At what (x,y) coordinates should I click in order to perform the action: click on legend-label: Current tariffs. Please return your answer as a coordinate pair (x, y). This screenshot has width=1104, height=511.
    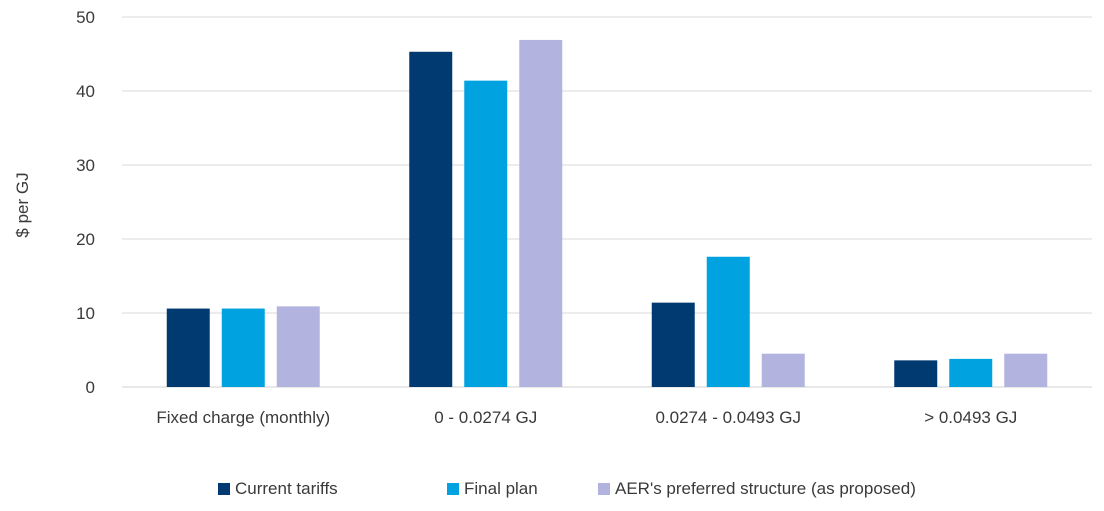
    Looking at the image, I should click on (286, 488).